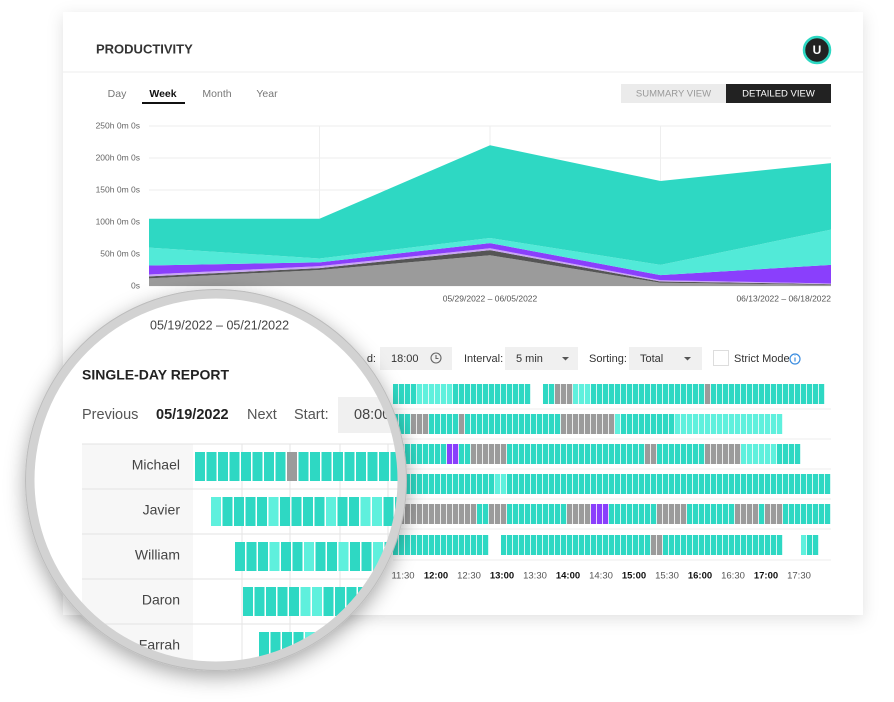  What do you see at coordinates (262, 415) in the screenshot?
I see `next-button: Next` at bounding box center [262, 415].